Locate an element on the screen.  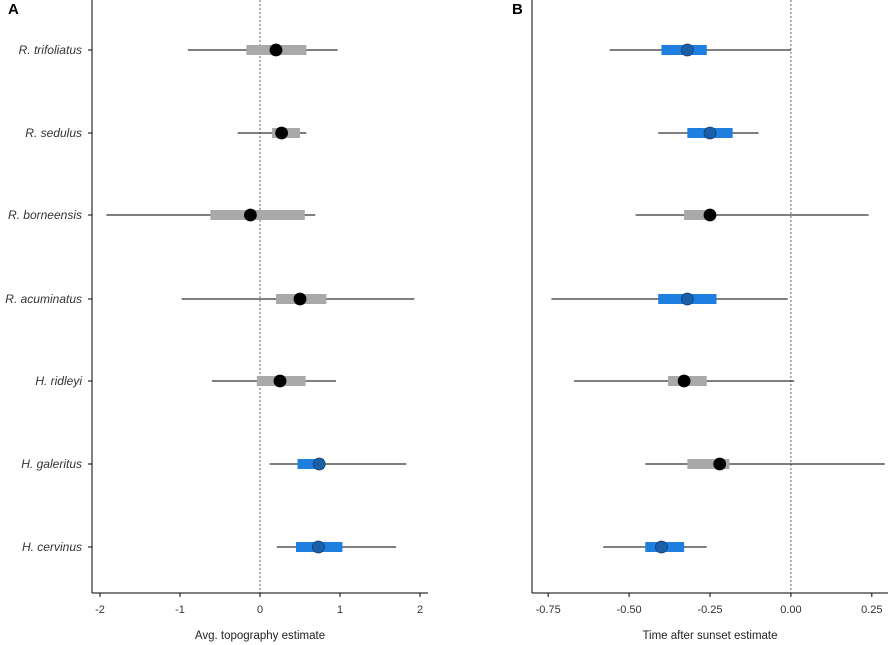
x-tick-label: -2 is located at coordinates (100, 610).